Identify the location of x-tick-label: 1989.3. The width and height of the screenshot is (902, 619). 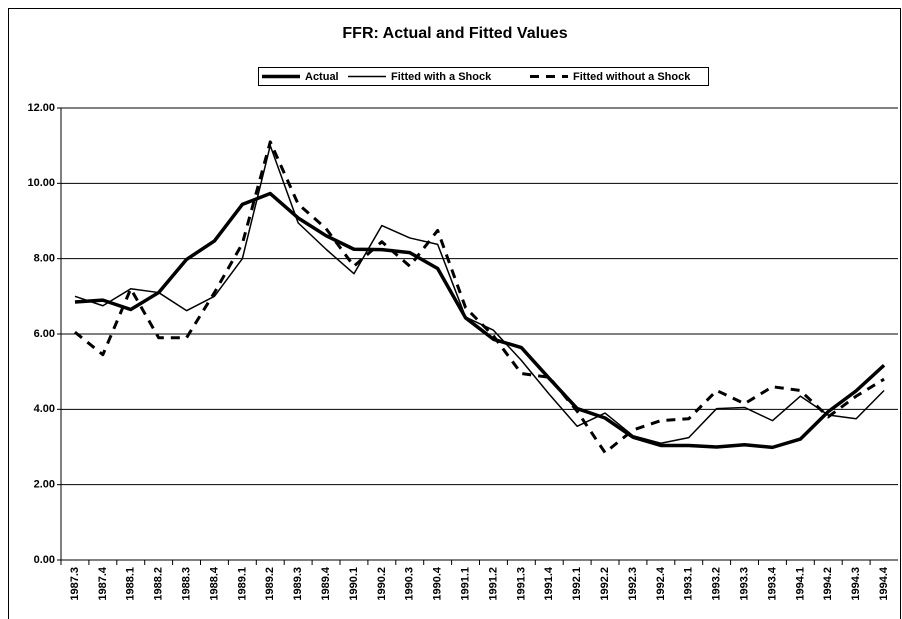
(298, 584).